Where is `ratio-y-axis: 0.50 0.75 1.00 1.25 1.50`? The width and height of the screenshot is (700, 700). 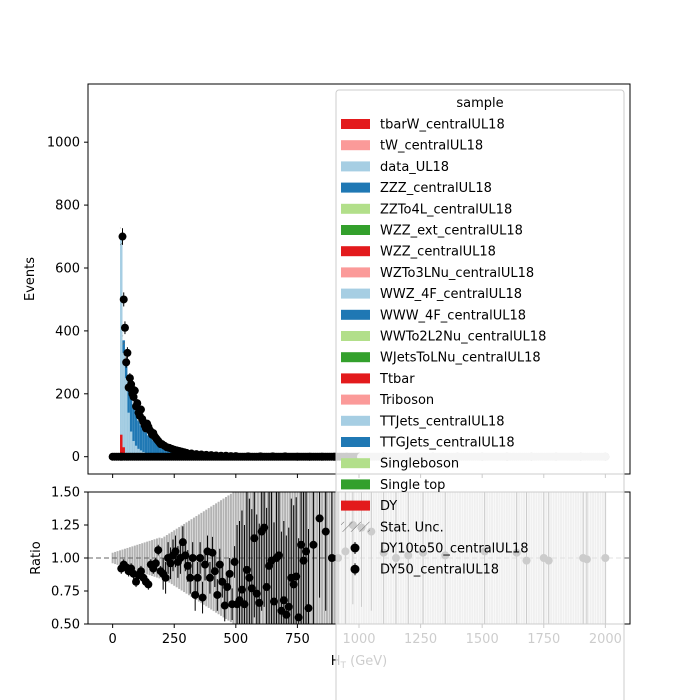 ratio-y-axis: 0.50 0.75 1.00 1.25 1.50 is located at coordinates (69, 559).